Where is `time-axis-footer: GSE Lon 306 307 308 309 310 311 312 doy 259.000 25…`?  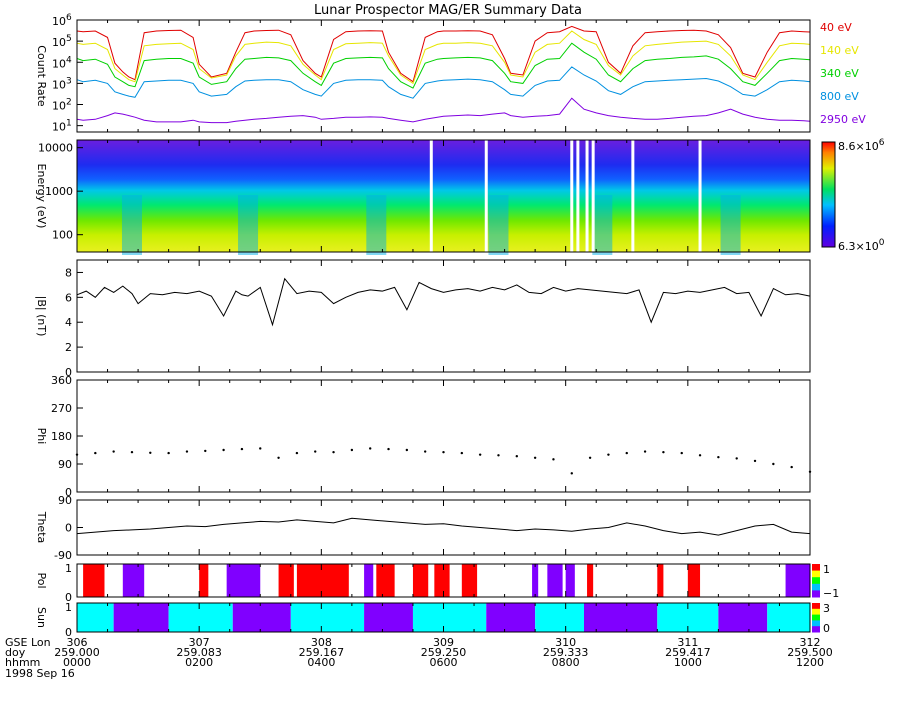
time-axis-footer: GSE Lon 306 307 308 309 310 311 312 doy 259.000 25… is located at coordinates (419, 658).